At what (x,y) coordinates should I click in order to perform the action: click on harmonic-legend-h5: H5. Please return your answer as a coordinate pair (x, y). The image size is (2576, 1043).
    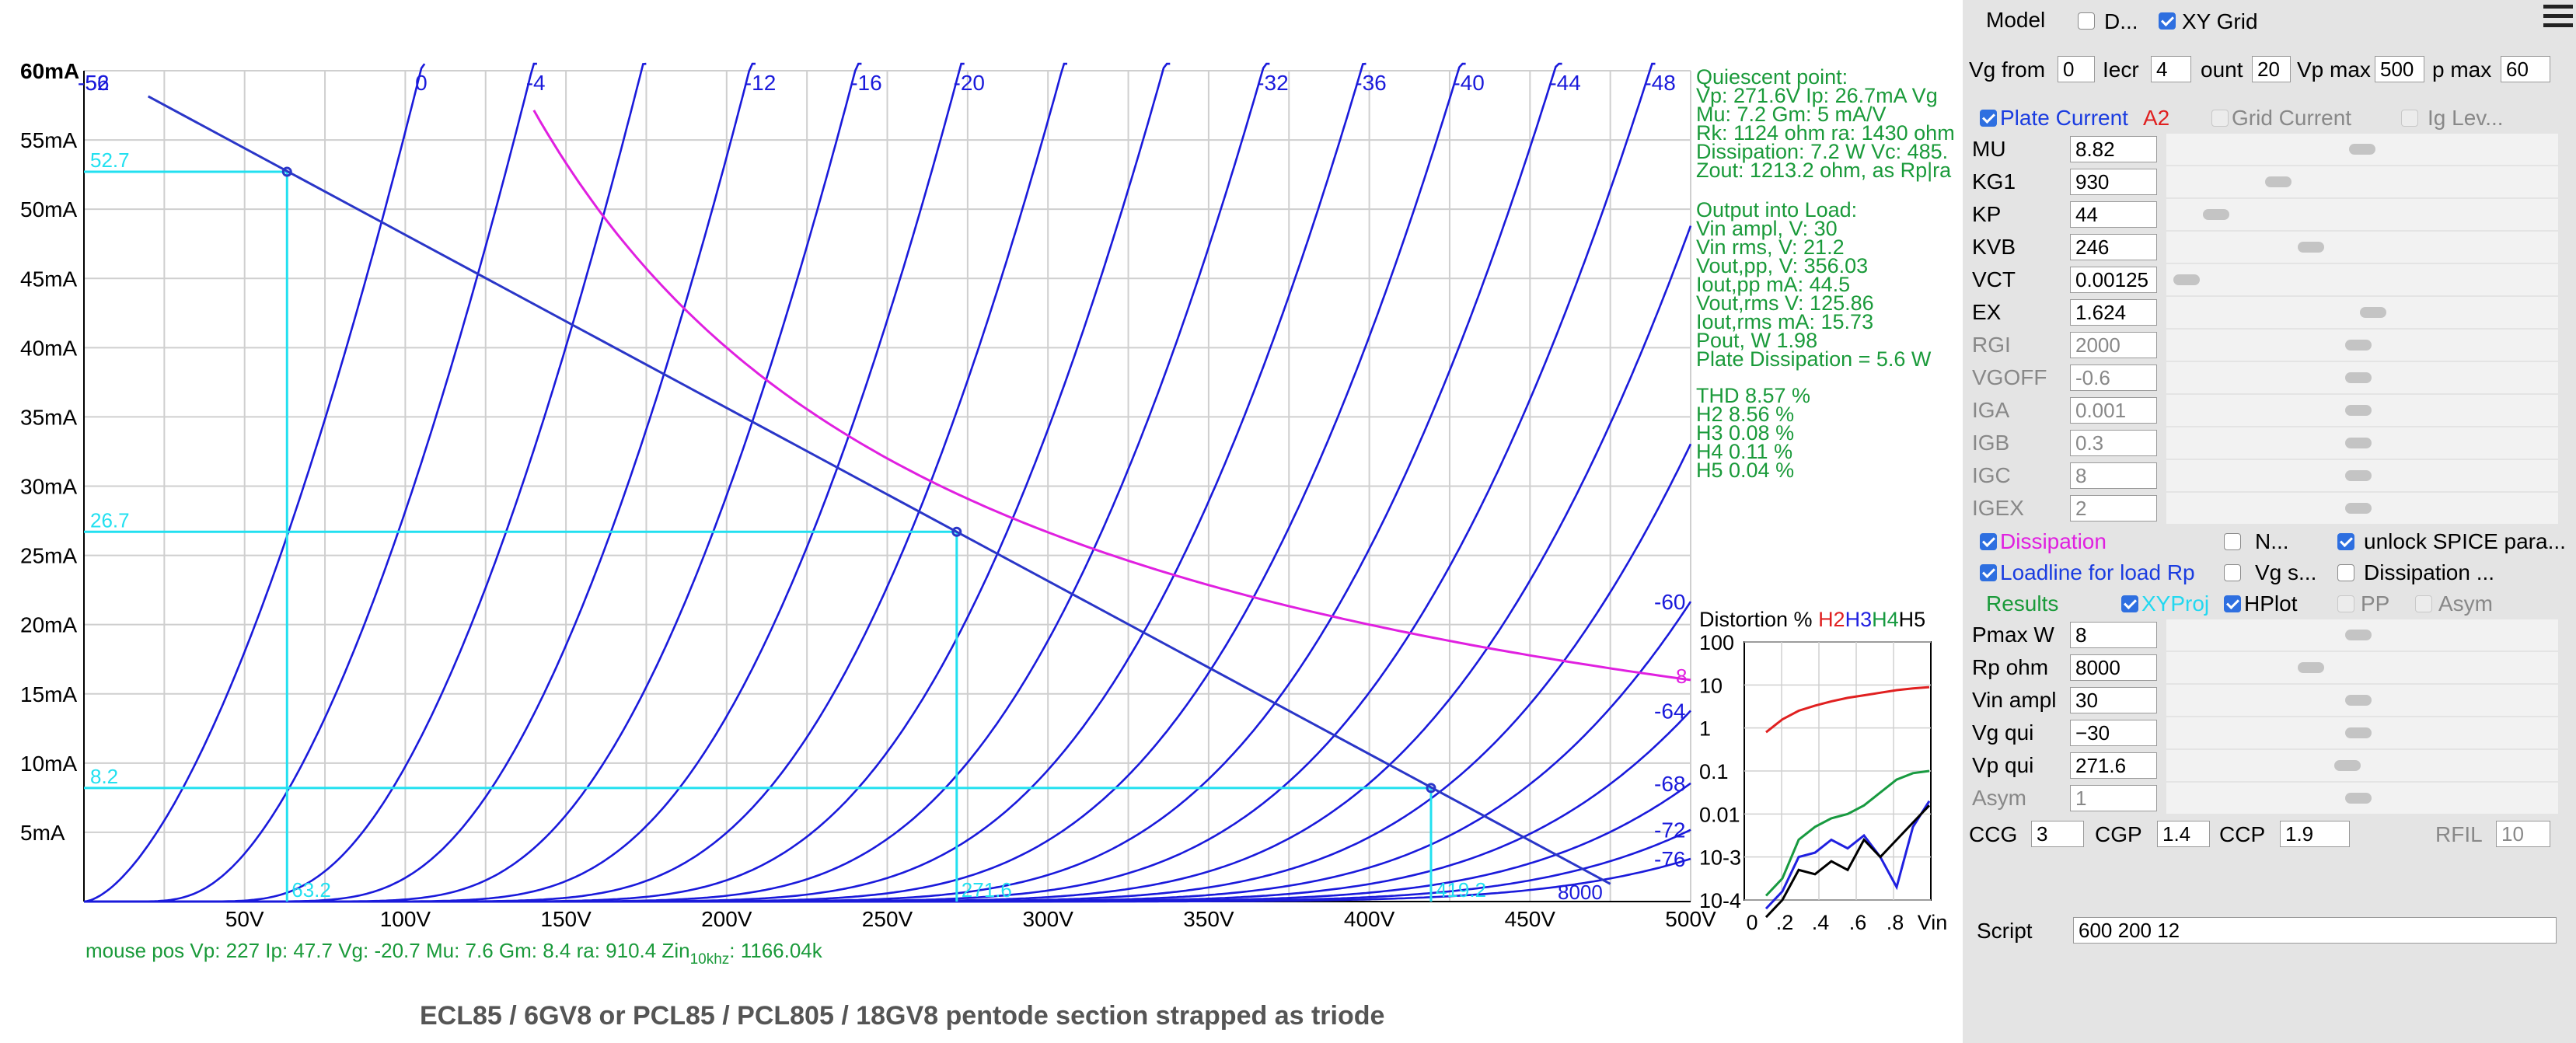
    Looking at the image, I should click on (1913, 619).